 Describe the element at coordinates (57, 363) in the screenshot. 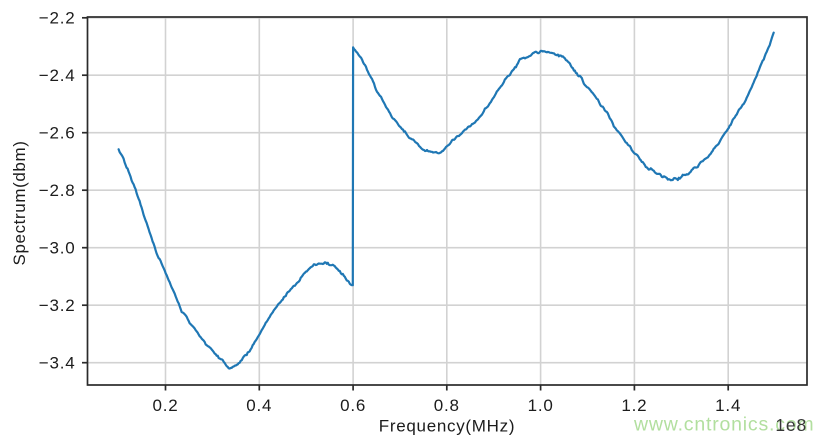

I see `svg-text: −3.4` at that location.